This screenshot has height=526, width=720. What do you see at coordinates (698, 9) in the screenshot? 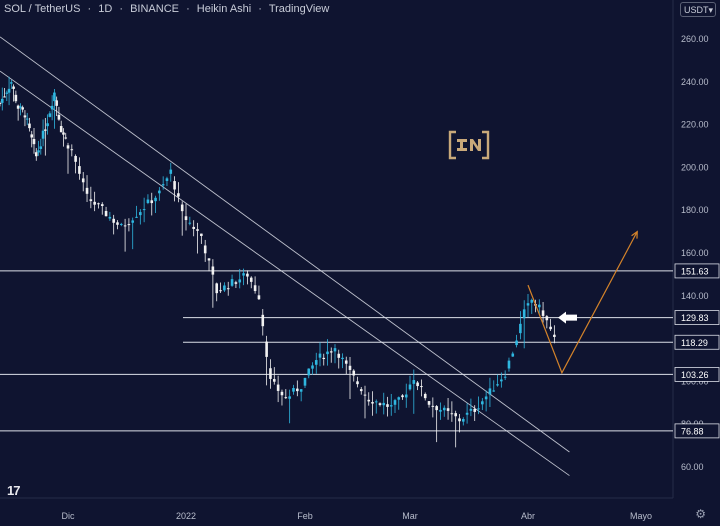
I see `currency-selector: USDT▾` at bounding box center [698, 9].